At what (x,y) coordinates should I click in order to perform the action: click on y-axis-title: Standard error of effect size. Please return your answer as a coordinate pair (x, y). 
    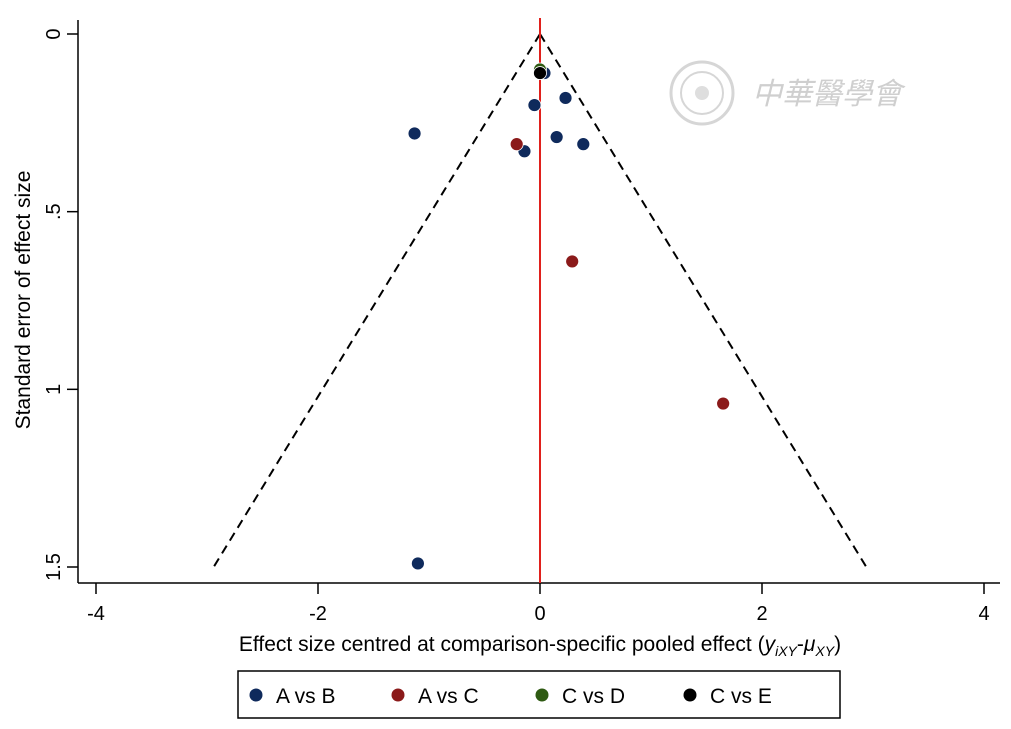
    Looking at the image, I should click on (23, 300).